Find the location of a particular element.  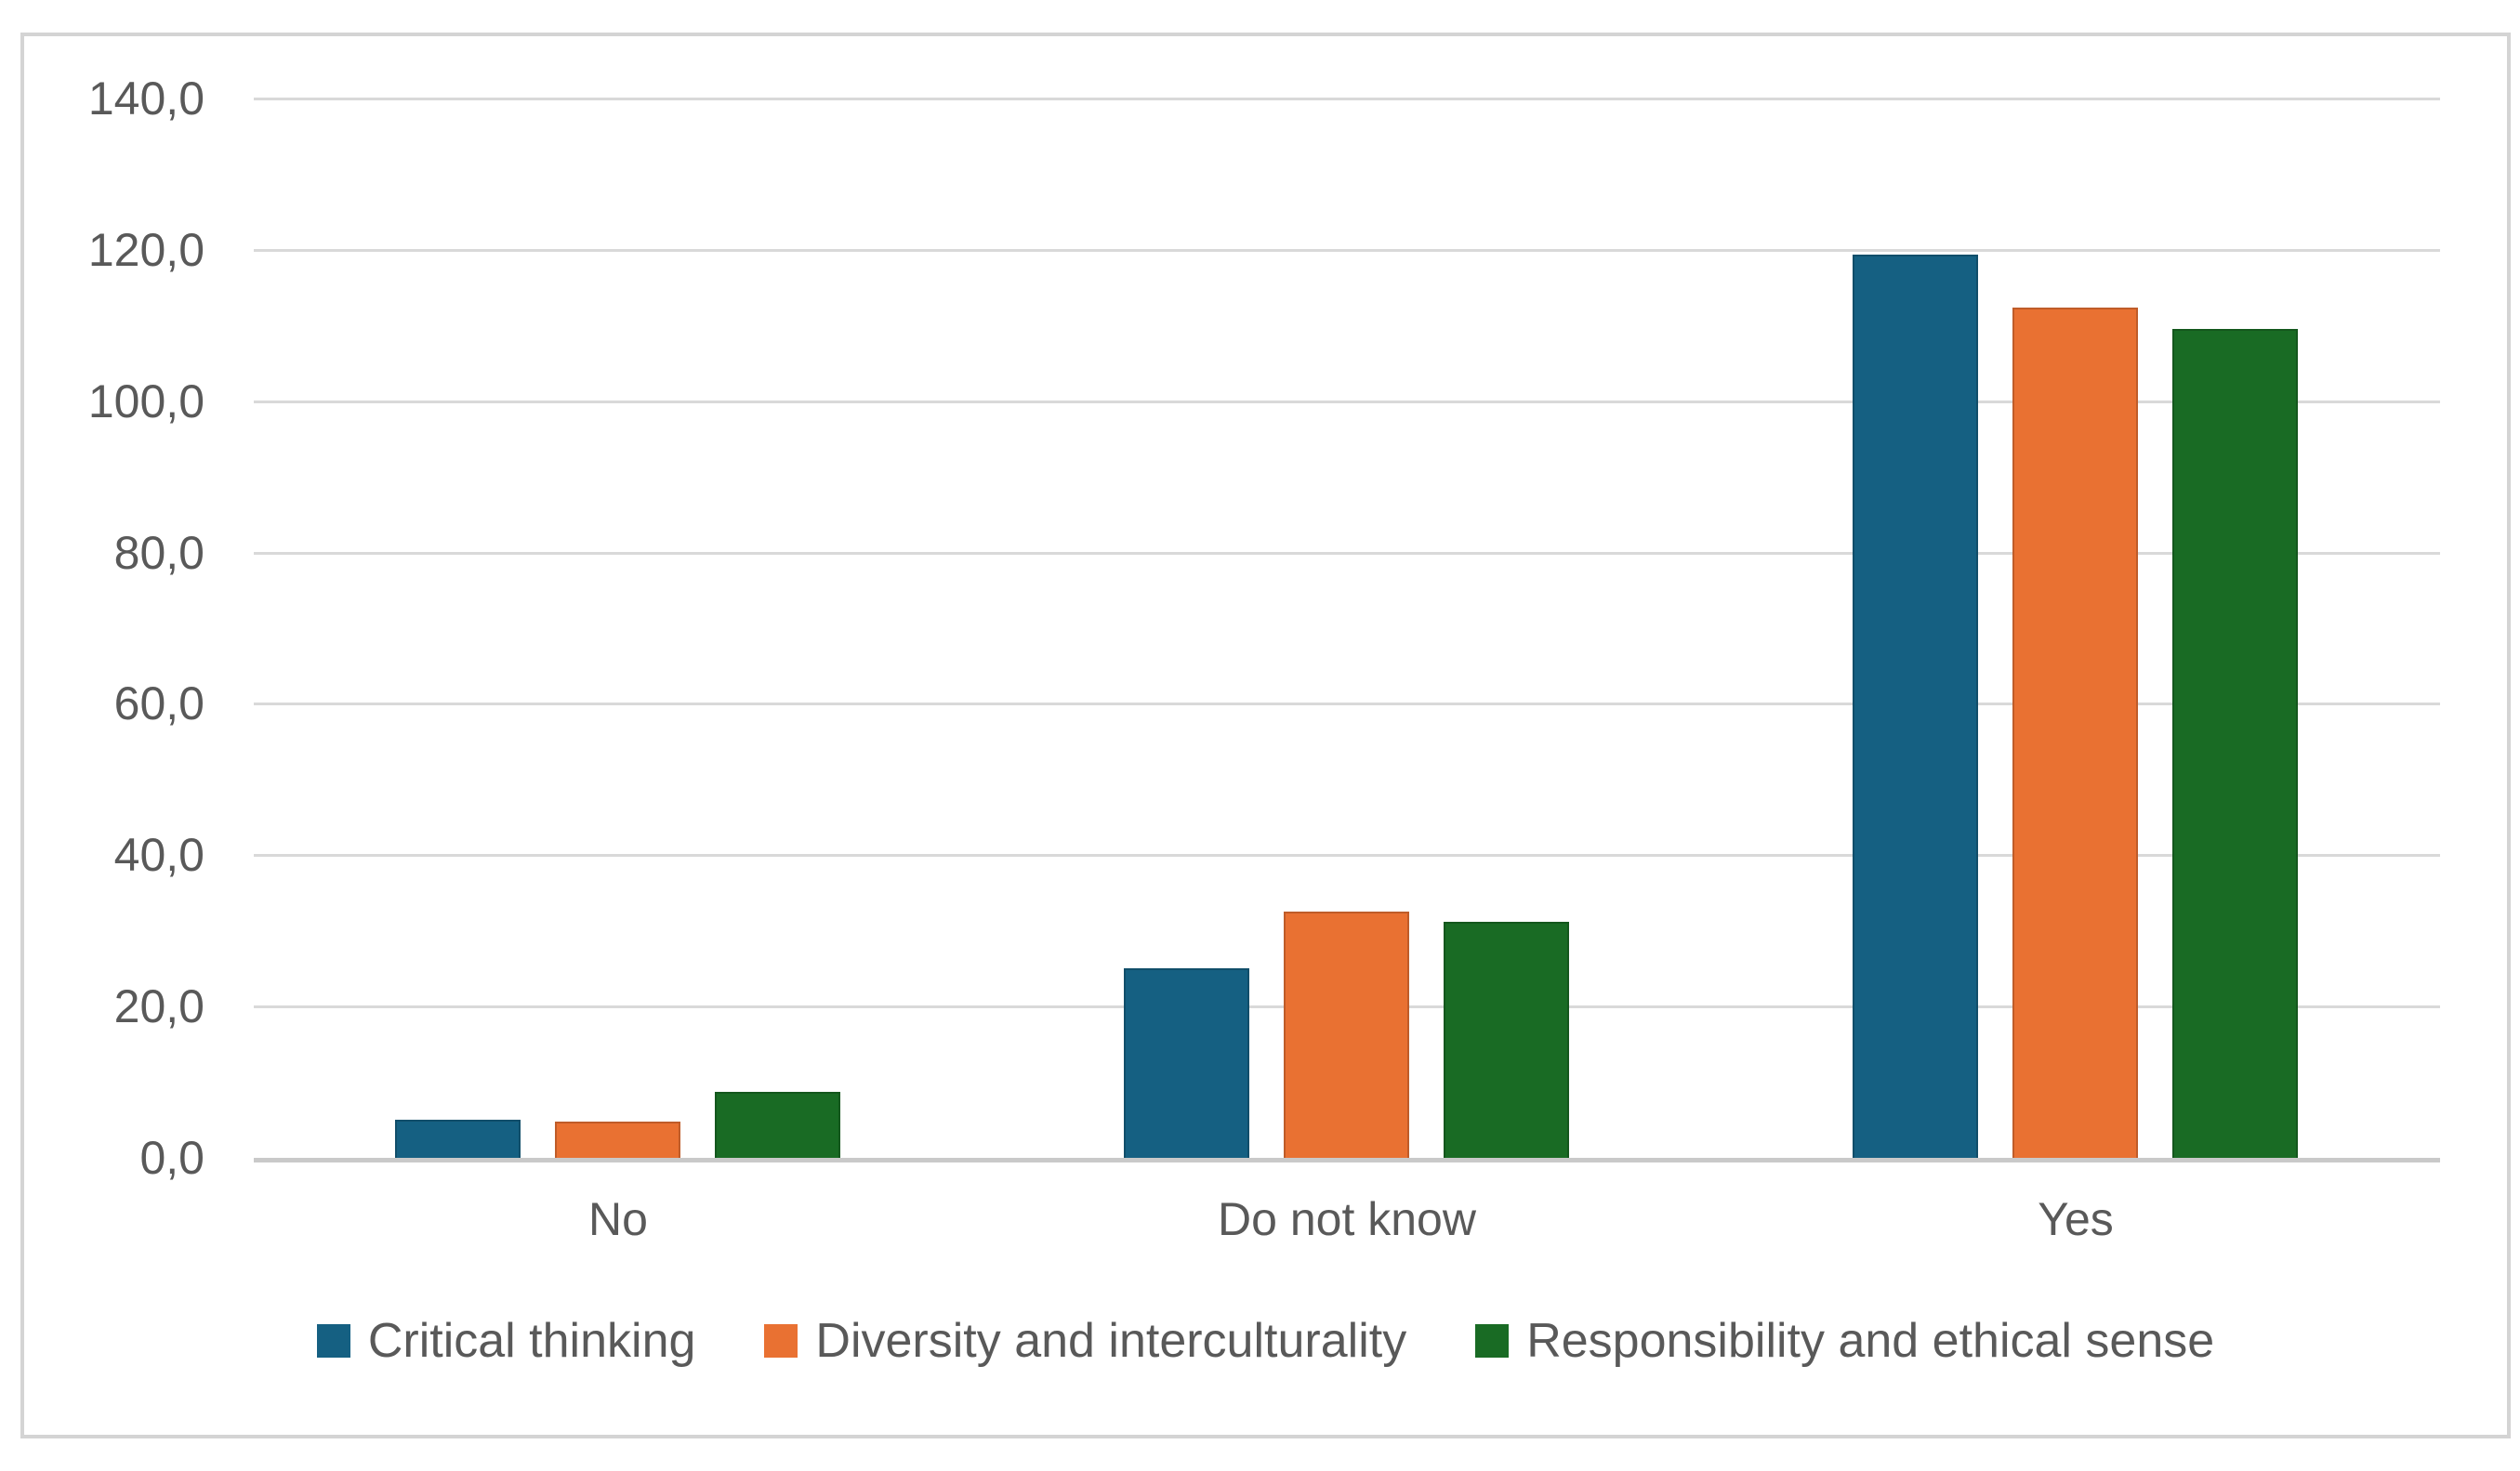

y-tick-label: 100,0 is located at coordinates (146, 400).